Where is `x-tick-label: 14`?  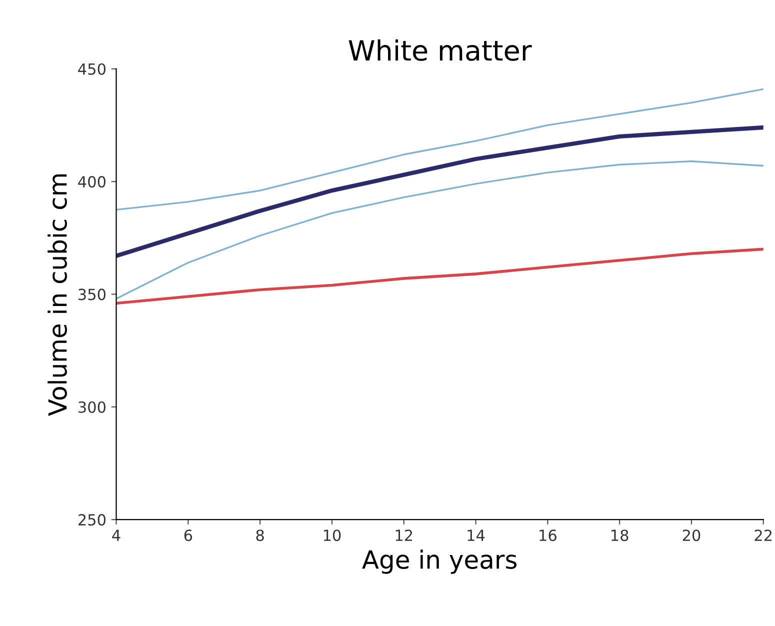
x-tick-label: 14 is located at coordinates (476, 535).